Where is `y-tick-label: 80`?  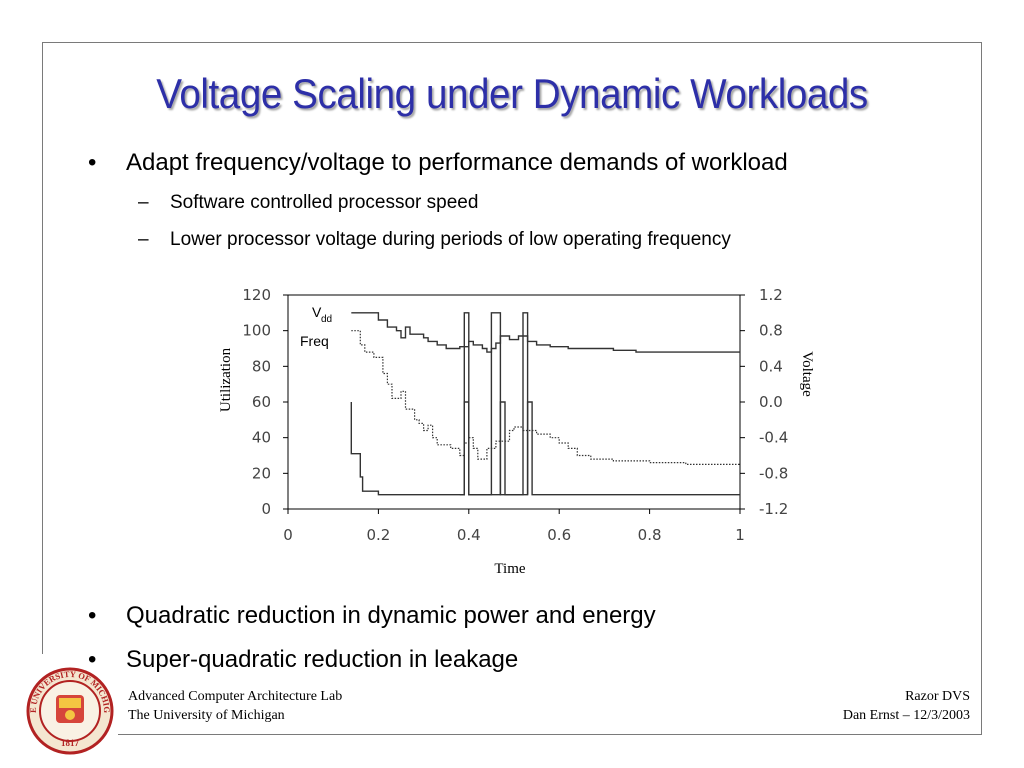 y-tick-label: 80 is located at coordinates (261, 366).